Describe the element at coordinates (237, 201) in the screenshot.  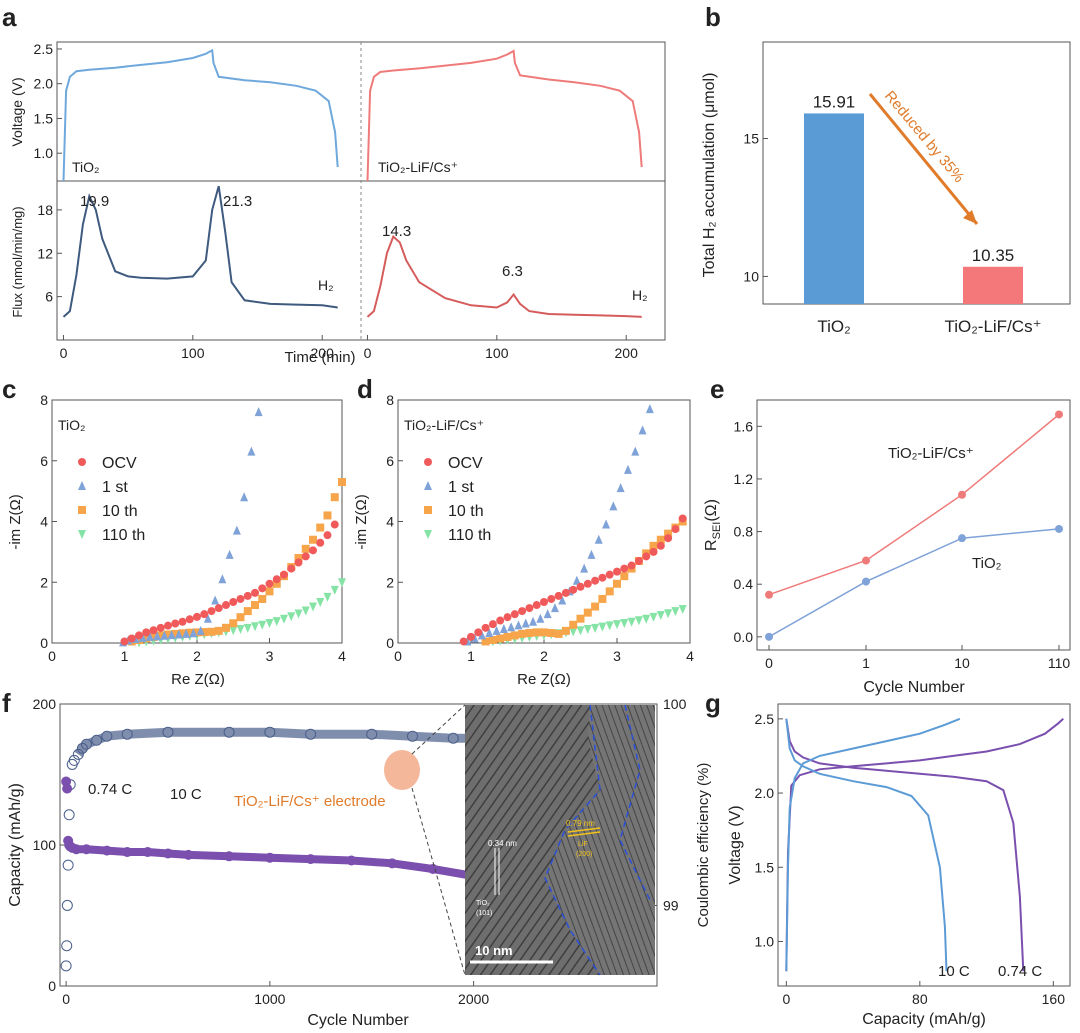
I see `a-annot-21-3: 21.3` at that location.